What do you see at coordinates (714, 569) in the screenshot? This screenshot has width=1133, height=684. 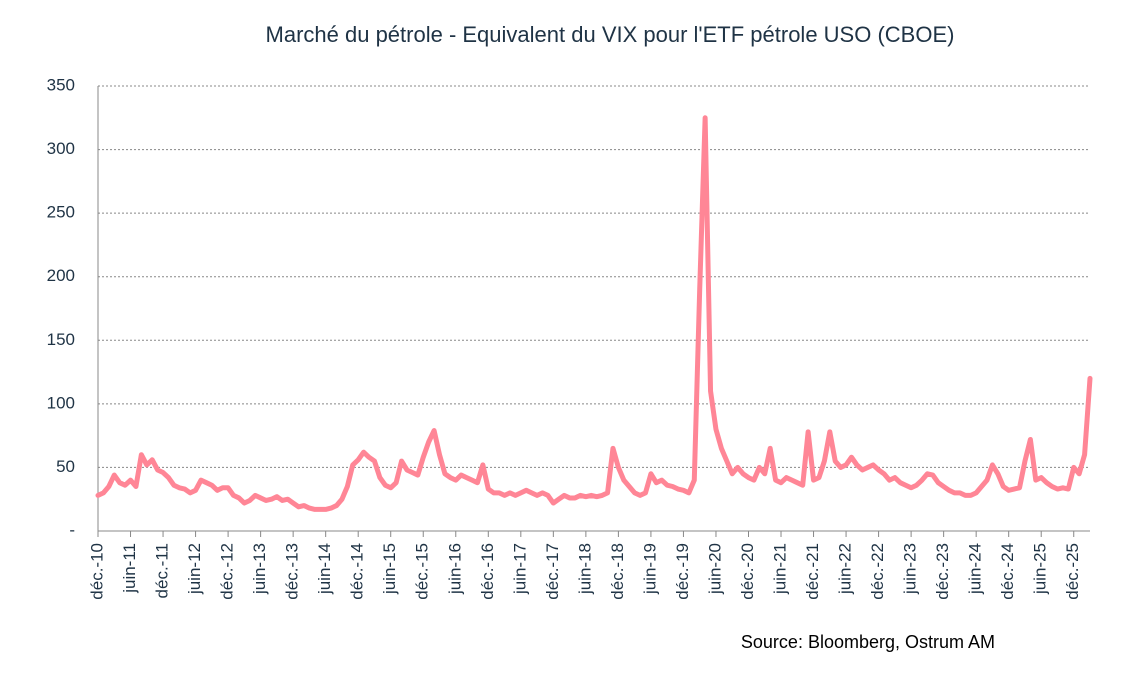 I see `x-tick-label: juin-20` at bounding box center [714, 569].